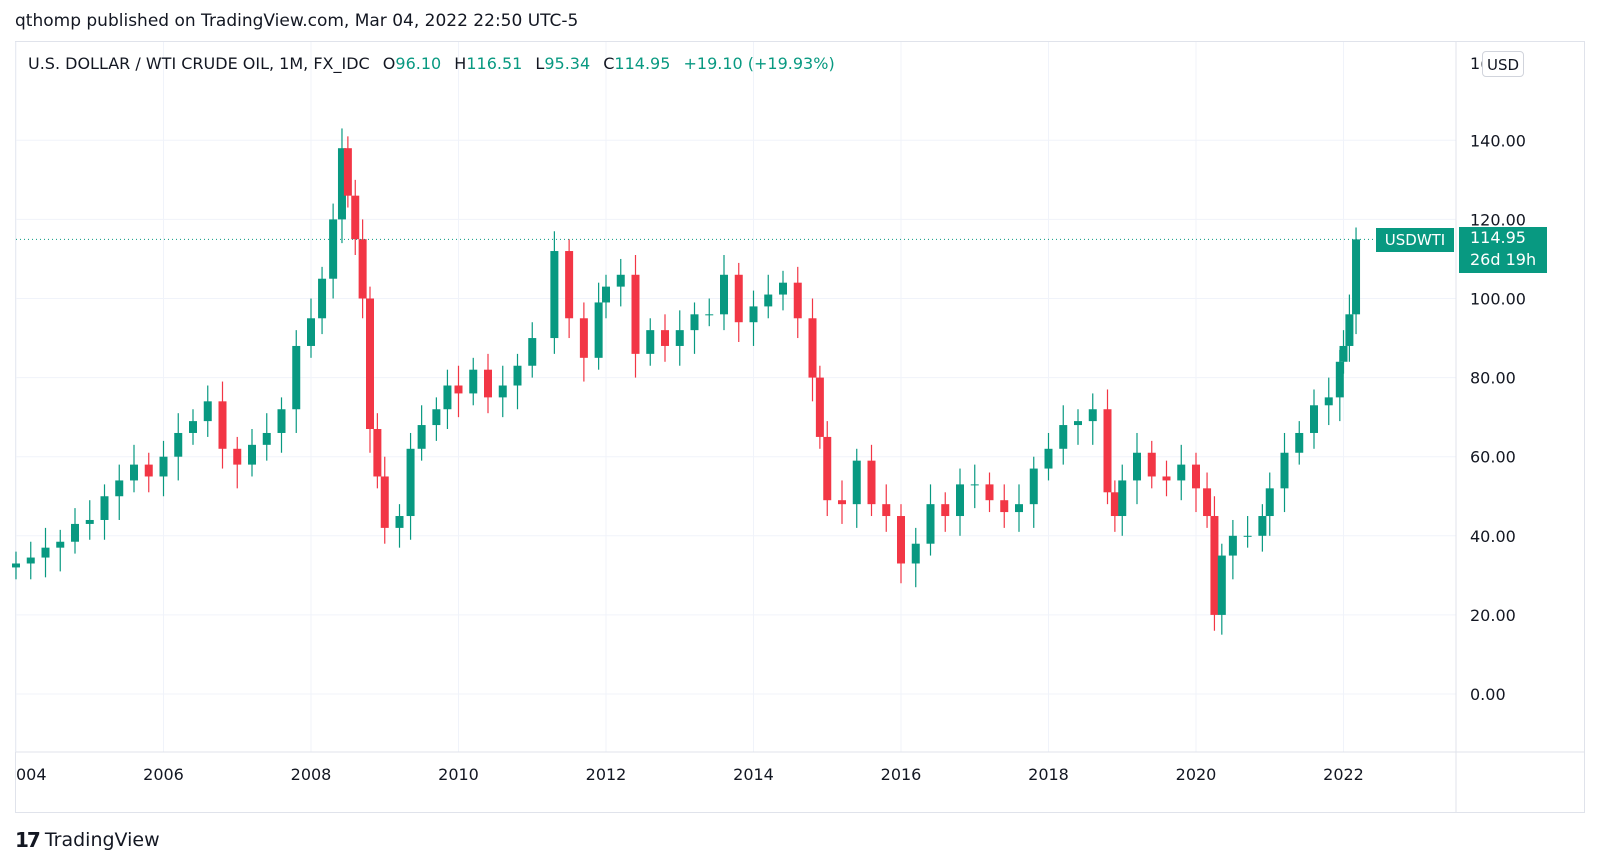  What do you see at coordinates (1493, 536) in the screenshot?
I see `y-tick-label: 40.00` at bounding box center [1493, 536].